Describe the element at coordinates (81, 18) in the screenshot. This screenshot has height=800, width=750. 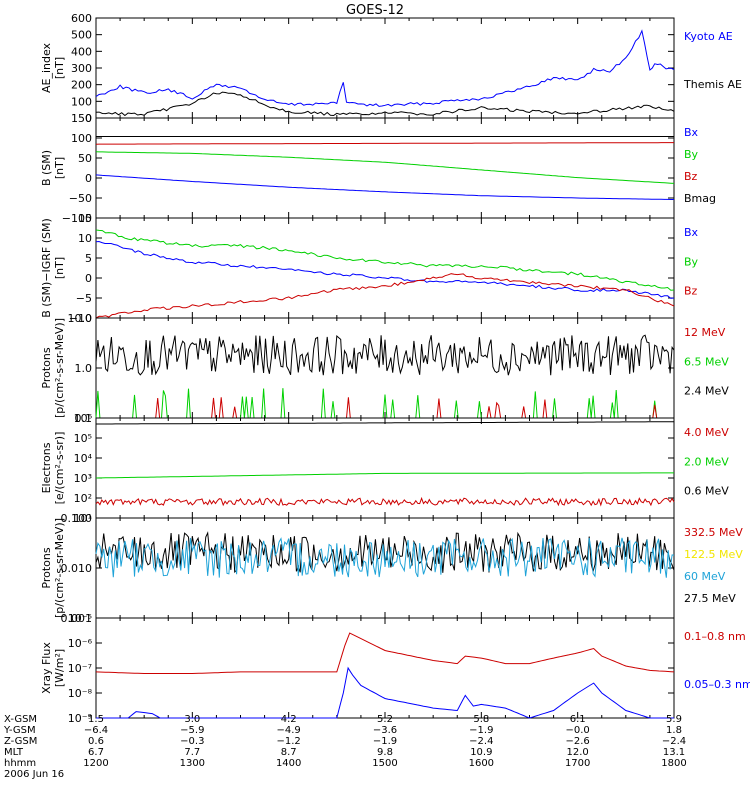
I see `y-tick-label: 600` at that location.